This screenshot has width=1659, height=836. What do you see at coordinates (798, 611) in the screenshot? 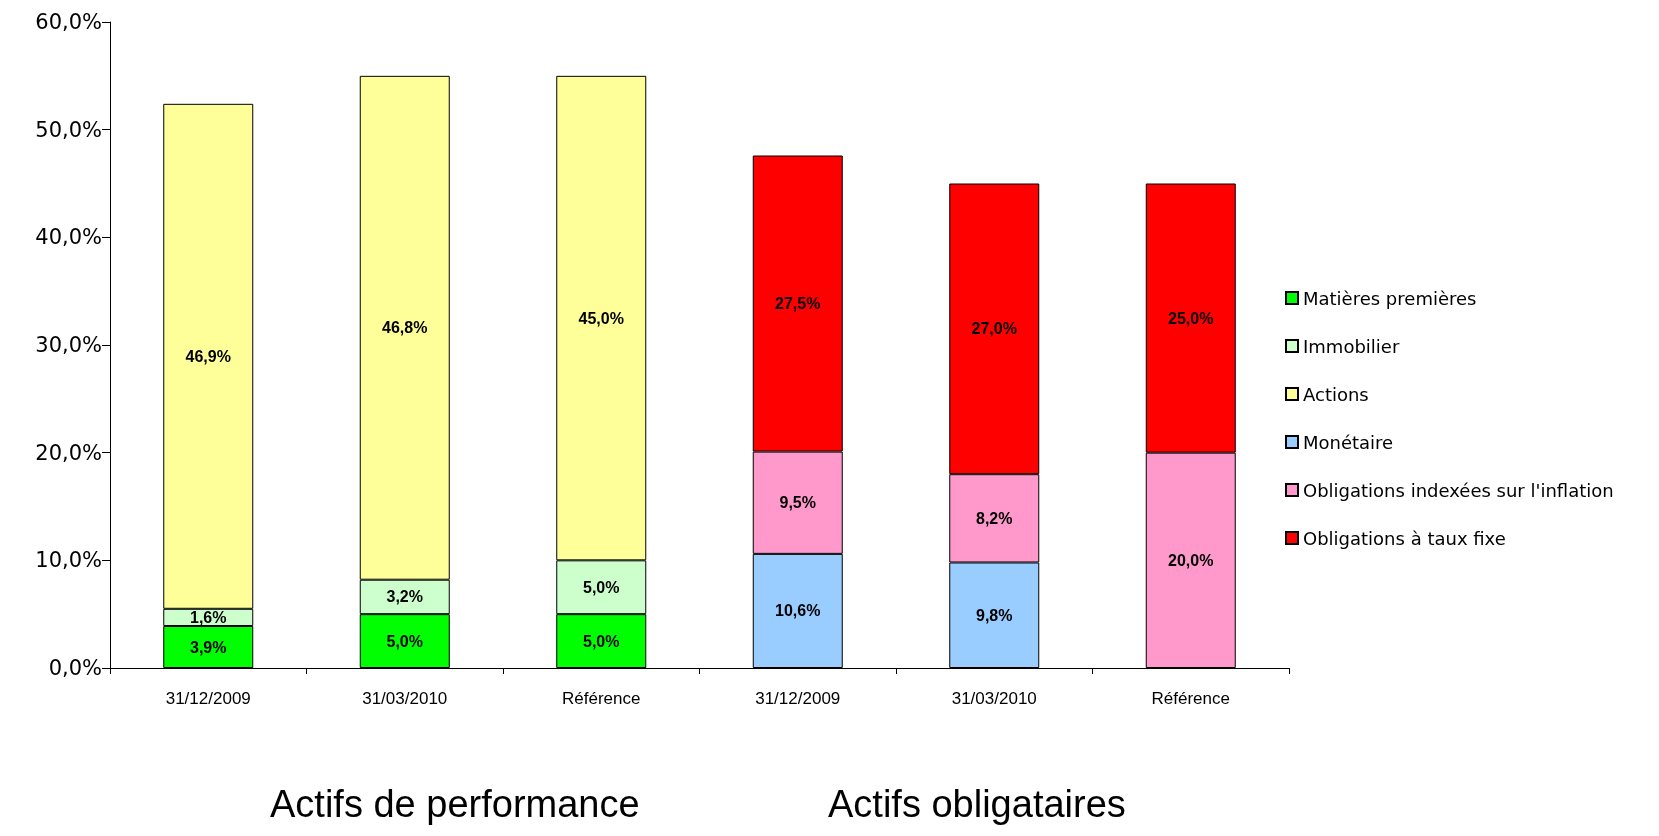
I see `data-label: 10,6%` at bounding box center [798, 611].